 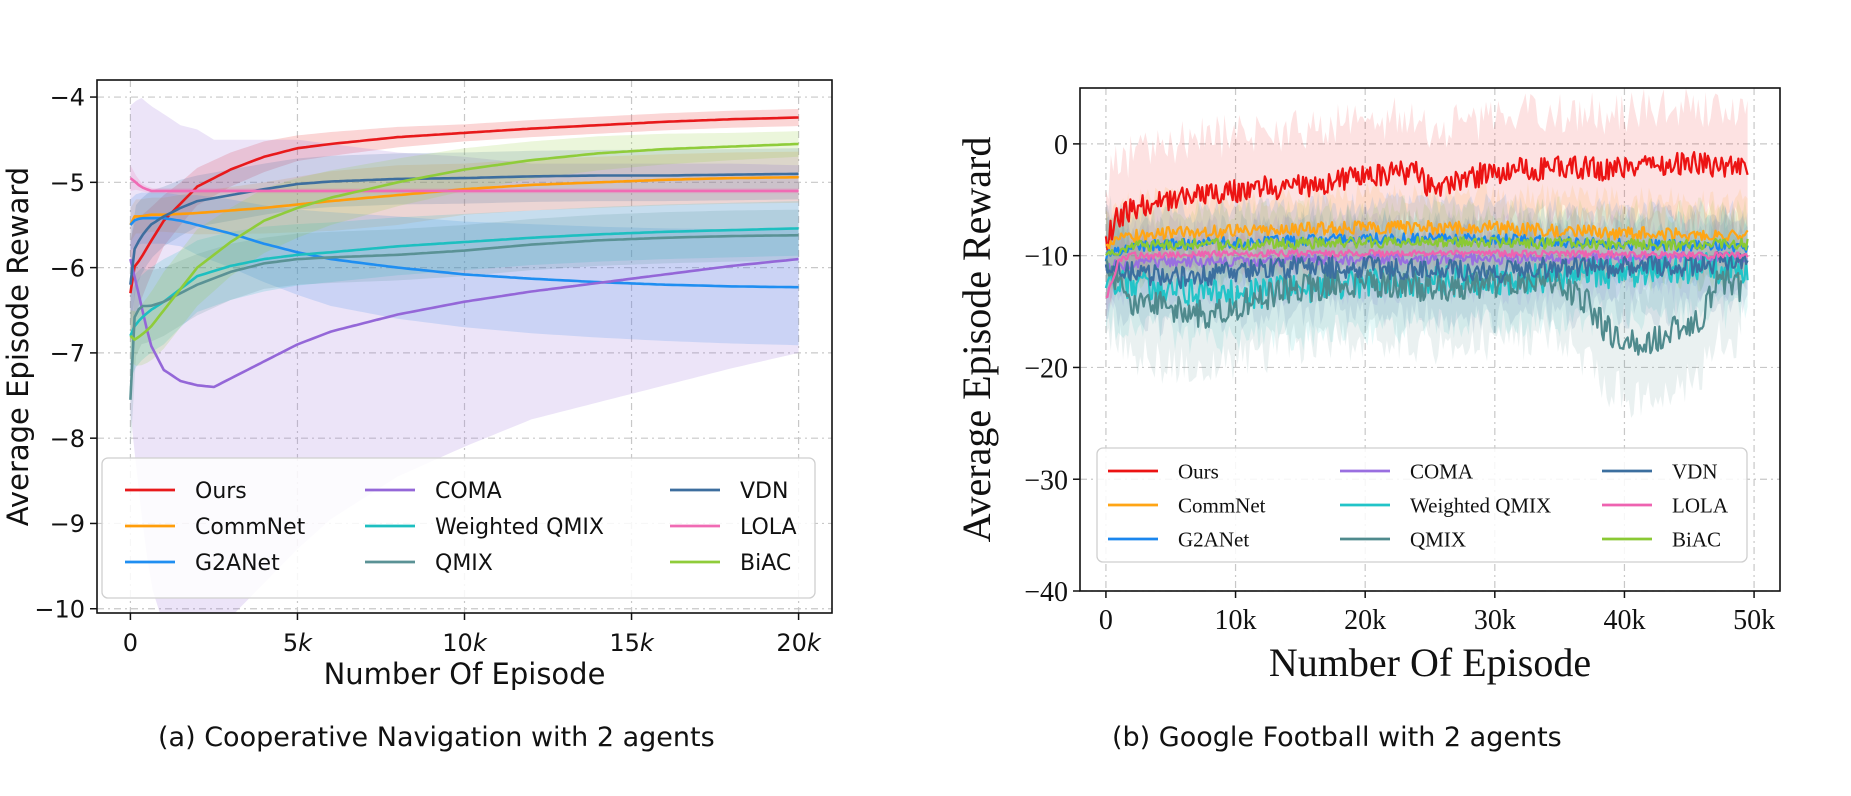 I want to click on chart-b-legend-label-ours: Ours, so click(x=1198, y=472).